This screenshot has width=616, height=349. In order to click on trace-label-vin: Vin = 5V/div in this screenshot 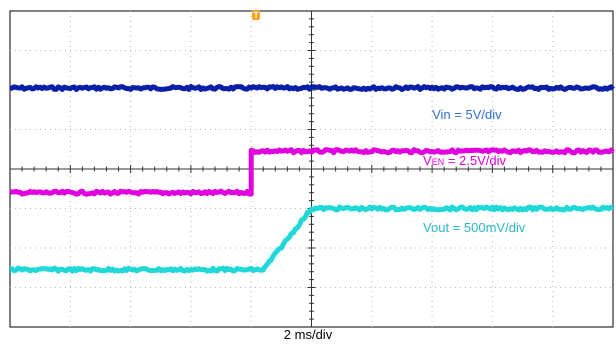, I will do `click(467, 114)`.